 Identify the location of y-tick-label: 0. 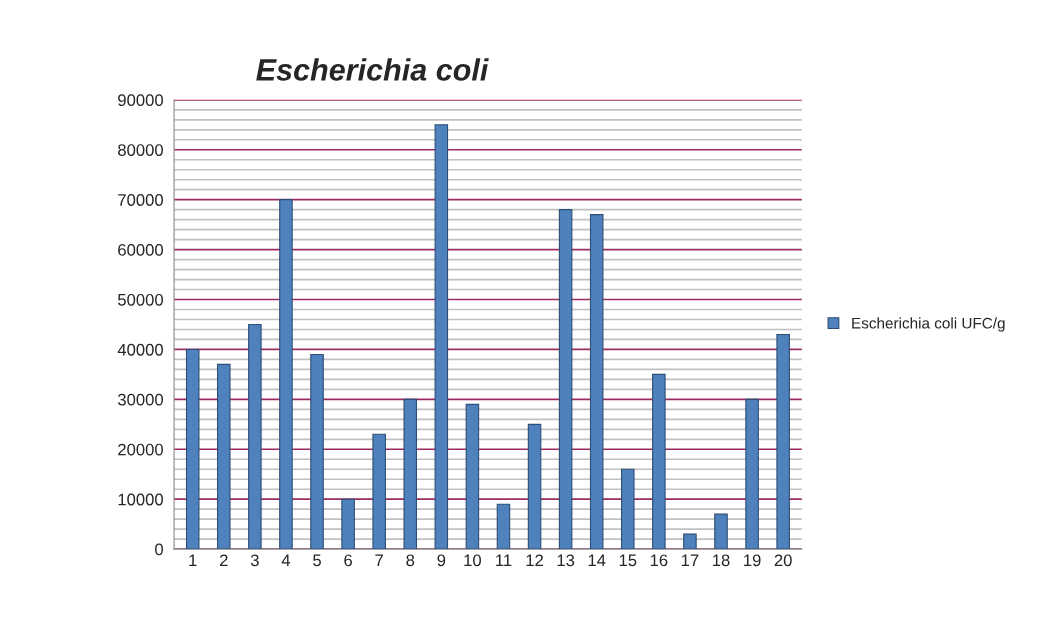
(159, 549).